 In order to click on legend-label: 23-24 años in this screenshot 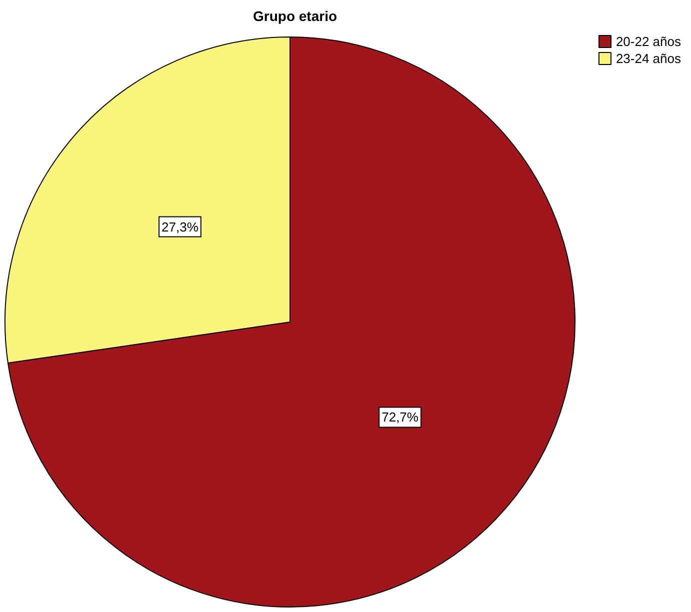, I will do `click(649, 58)`.